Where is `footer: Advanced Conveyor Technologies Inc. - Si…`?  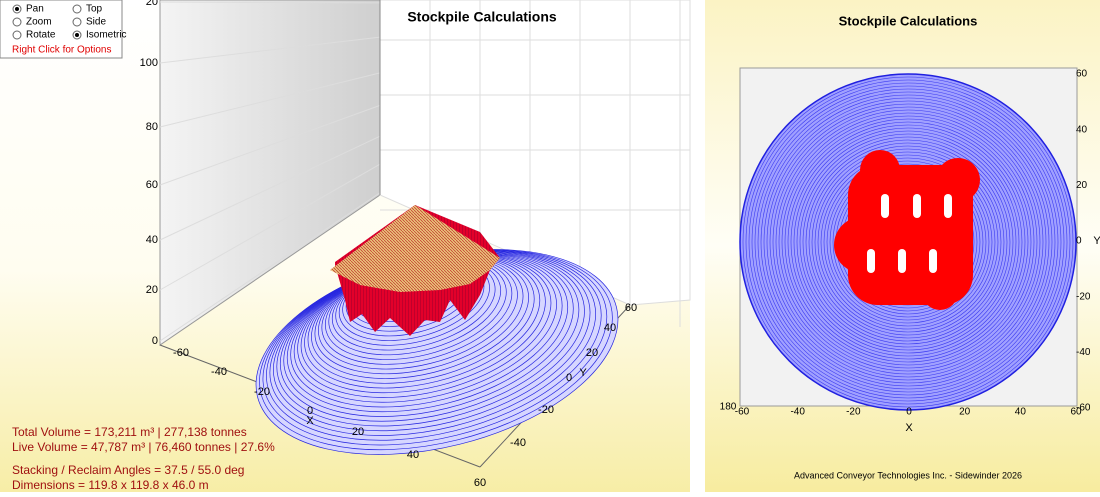
footer: Advanced Conveyor Technologies Inc. - Si… is located at coordinates (908, 475).